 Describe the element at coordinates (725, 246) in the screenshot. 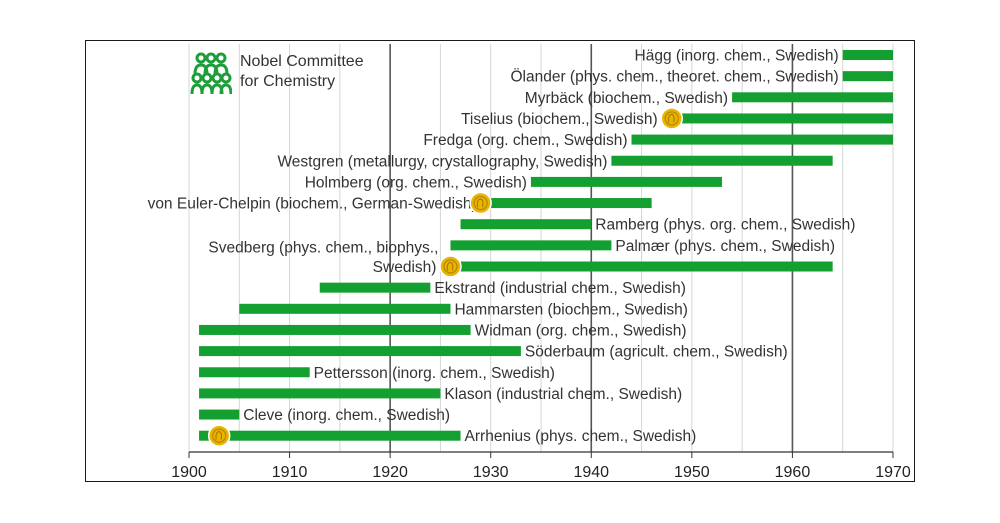

I see `member-label: Palmær (phys. chem., Swedish)` at that location.